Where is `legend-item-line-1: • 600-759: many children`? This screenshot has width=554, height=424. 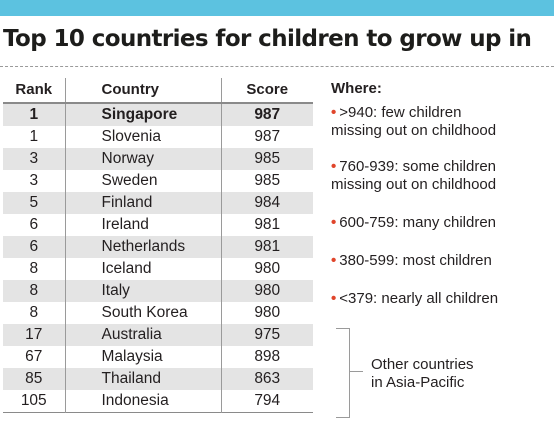
legend-item-line-1: • 600-759: many children is located at coordinates (442, 223).